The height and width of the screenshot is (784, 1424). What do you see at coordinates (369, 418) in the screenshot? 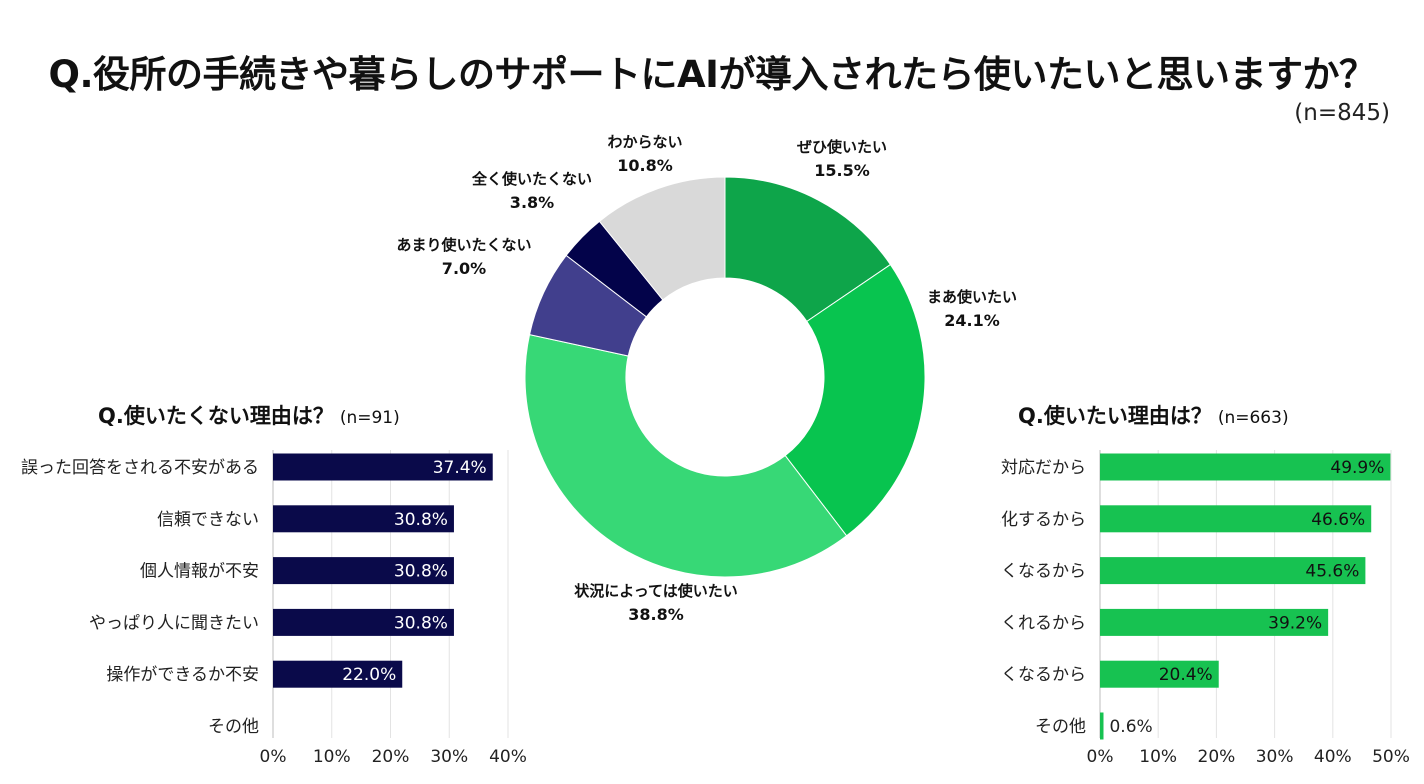
I see `left-chart-n: (n=91)` at bounding box center [369, 418].